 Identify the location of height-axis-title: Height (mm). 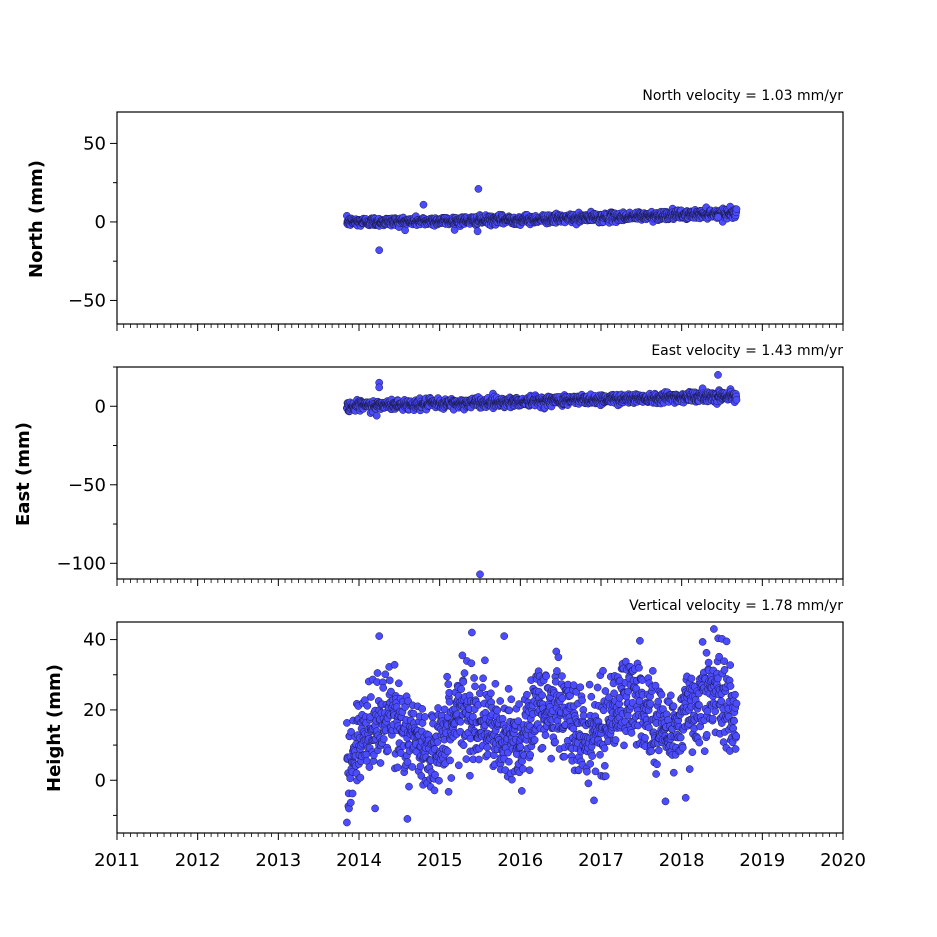
(54, 728).